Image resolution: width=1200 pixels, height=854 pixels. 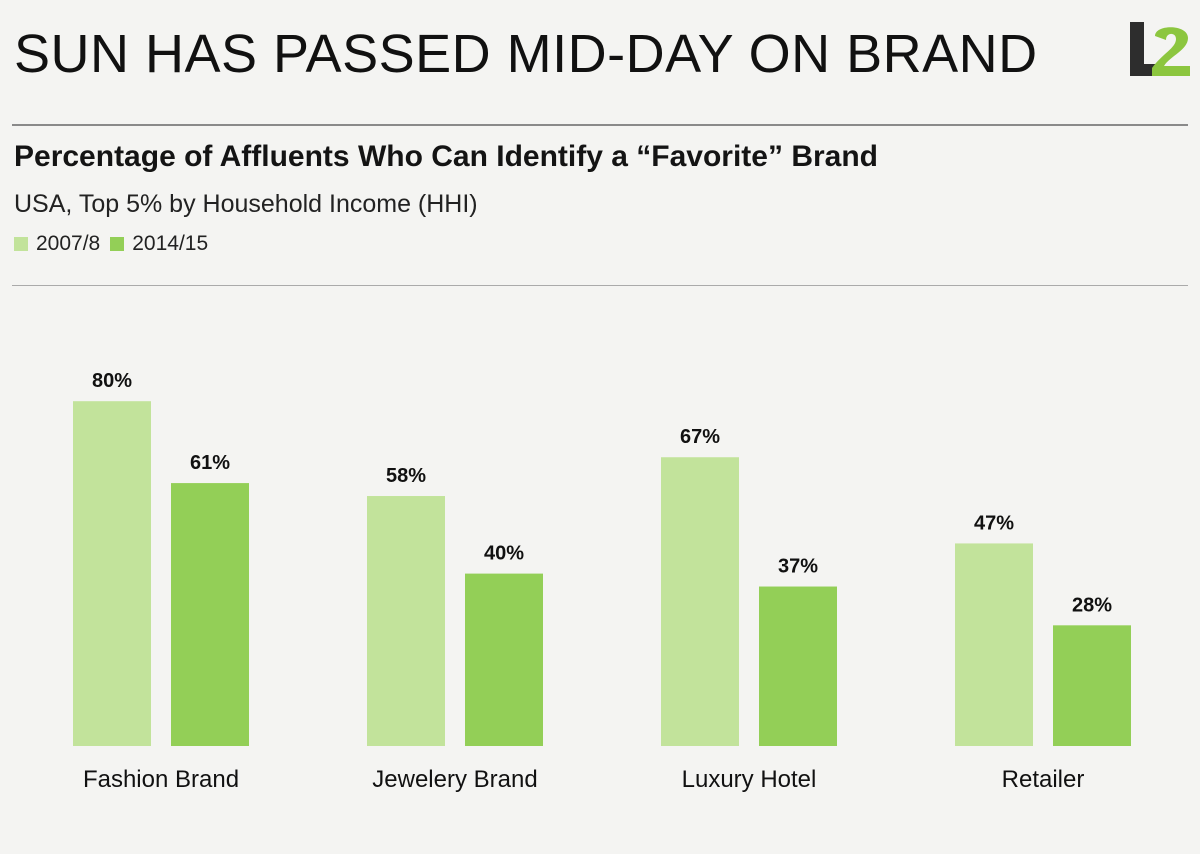 I want to click on data-label-retailer-2007-8: 47%, so click(x=994, y=523).